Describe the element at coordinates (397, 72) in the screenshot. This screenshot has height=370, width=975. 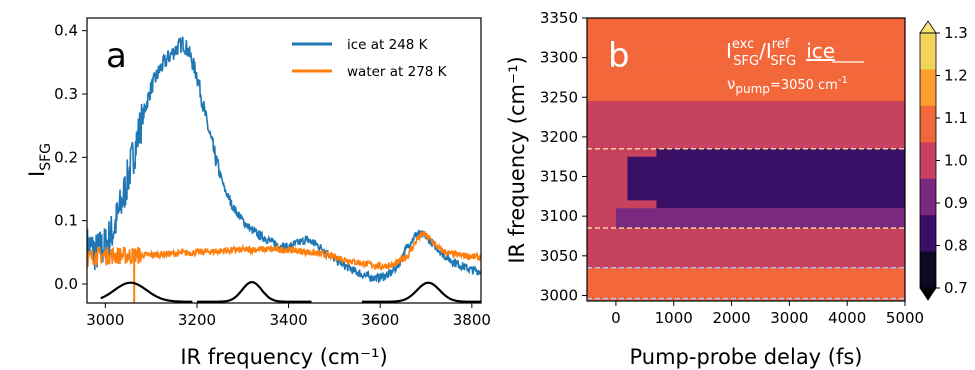
I see `legend-label-water: water at 278 K` at that location.